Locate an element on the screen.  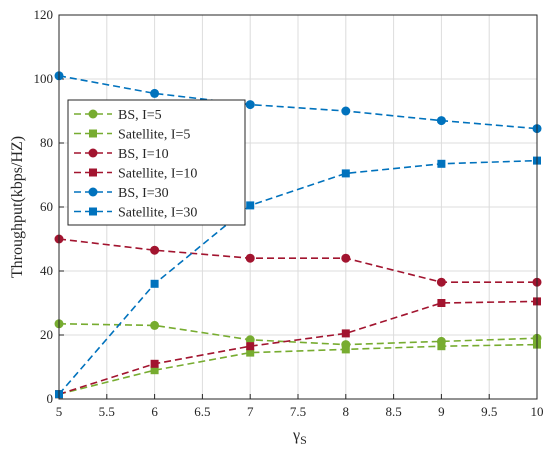
legend-entry: BS, I=5 is located at coordinates (118, 115).